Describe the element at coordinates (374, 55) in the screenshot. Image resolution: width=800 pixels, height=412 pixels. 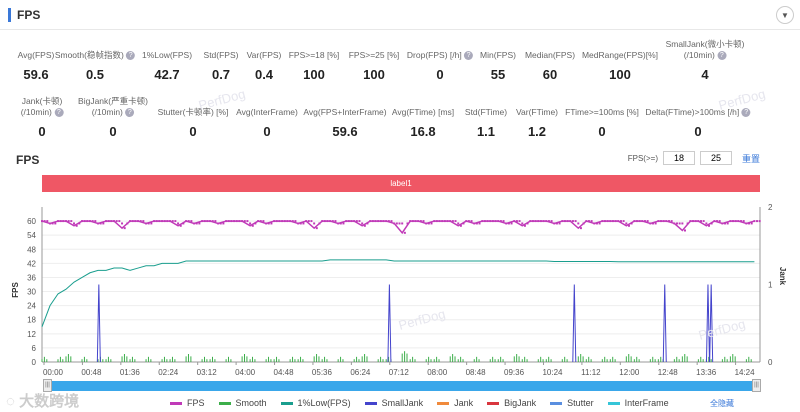
I see `metric-label: FPS>=25 [%]` at that location.